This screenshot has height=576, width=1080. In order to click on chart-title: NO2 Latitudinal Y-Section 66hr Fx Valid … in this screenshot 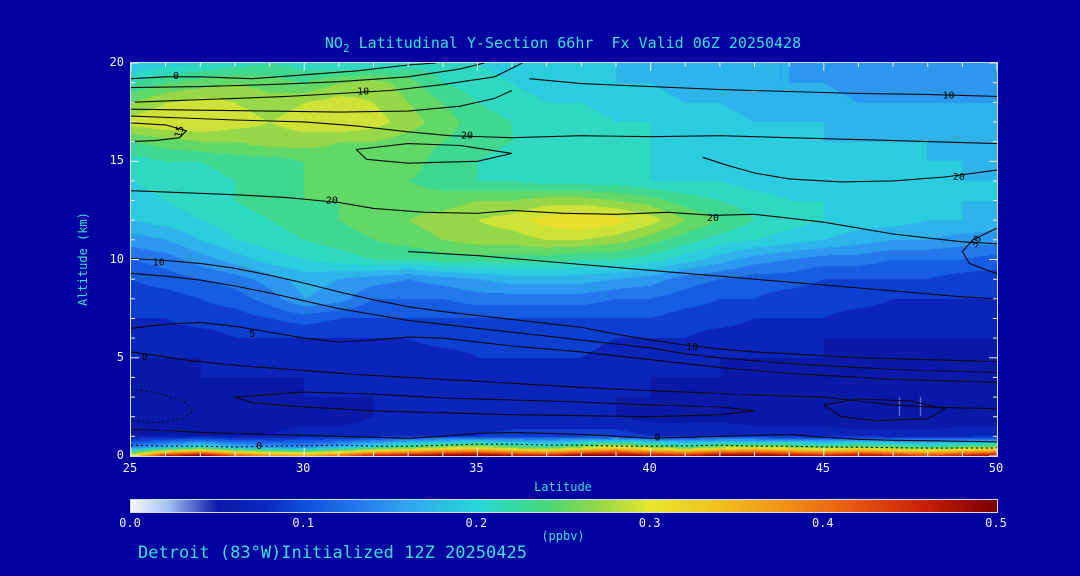, I will do `click(563, 44)`.